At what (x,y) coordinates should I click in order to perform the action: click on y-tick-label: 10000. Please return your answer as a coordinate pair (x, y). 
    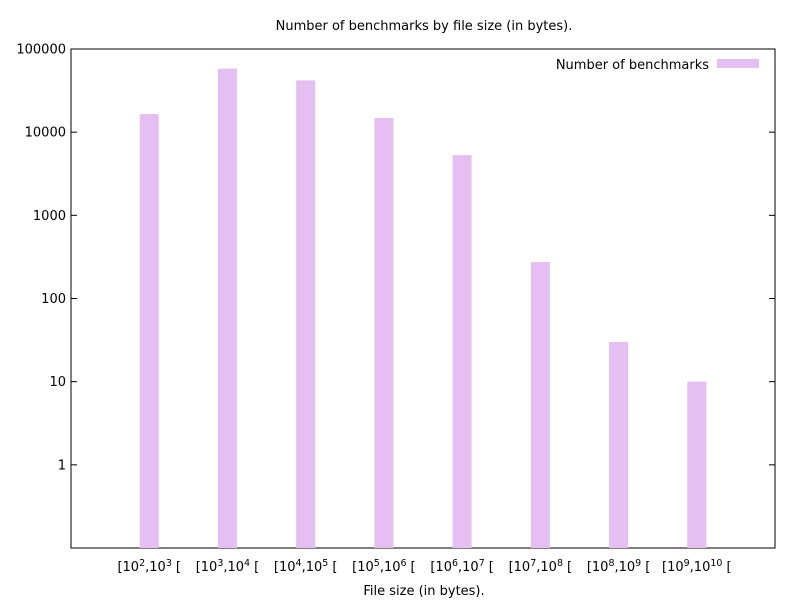
    Looking at the image, I should click on (45, 133).